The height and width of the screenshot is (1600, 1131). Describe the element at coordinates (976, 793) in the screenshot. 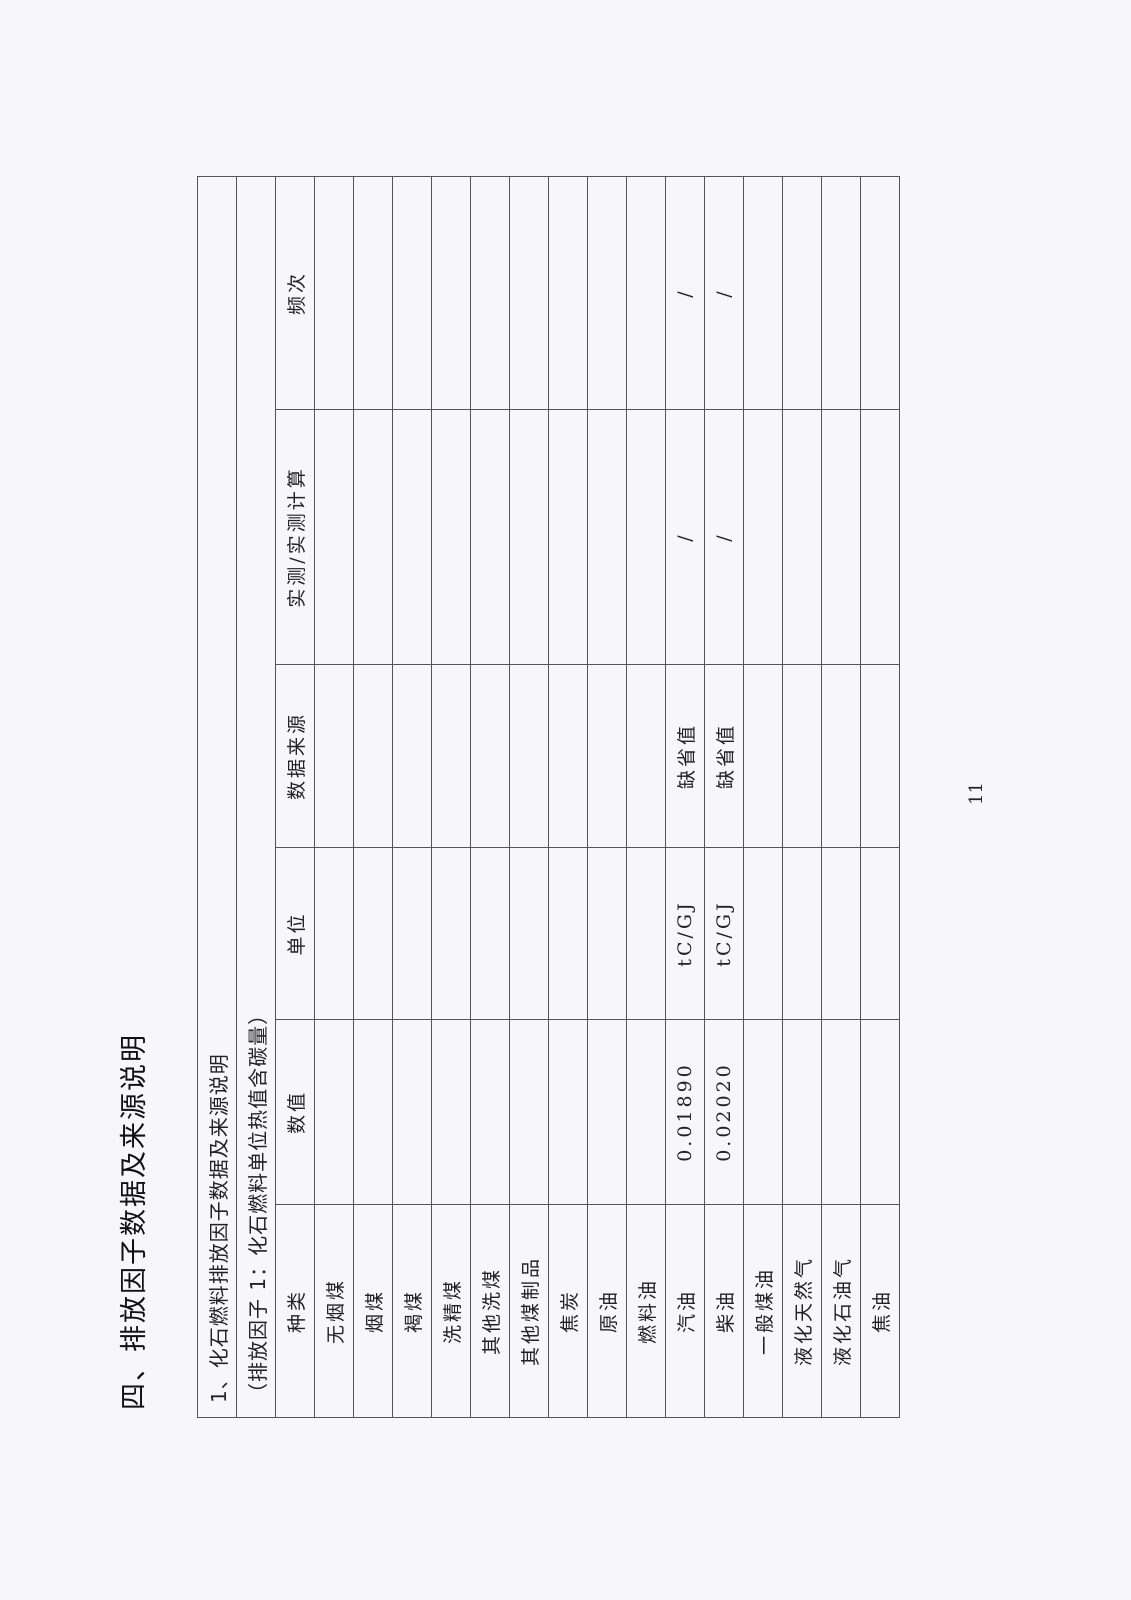

I see `page-number: 11` at that location.